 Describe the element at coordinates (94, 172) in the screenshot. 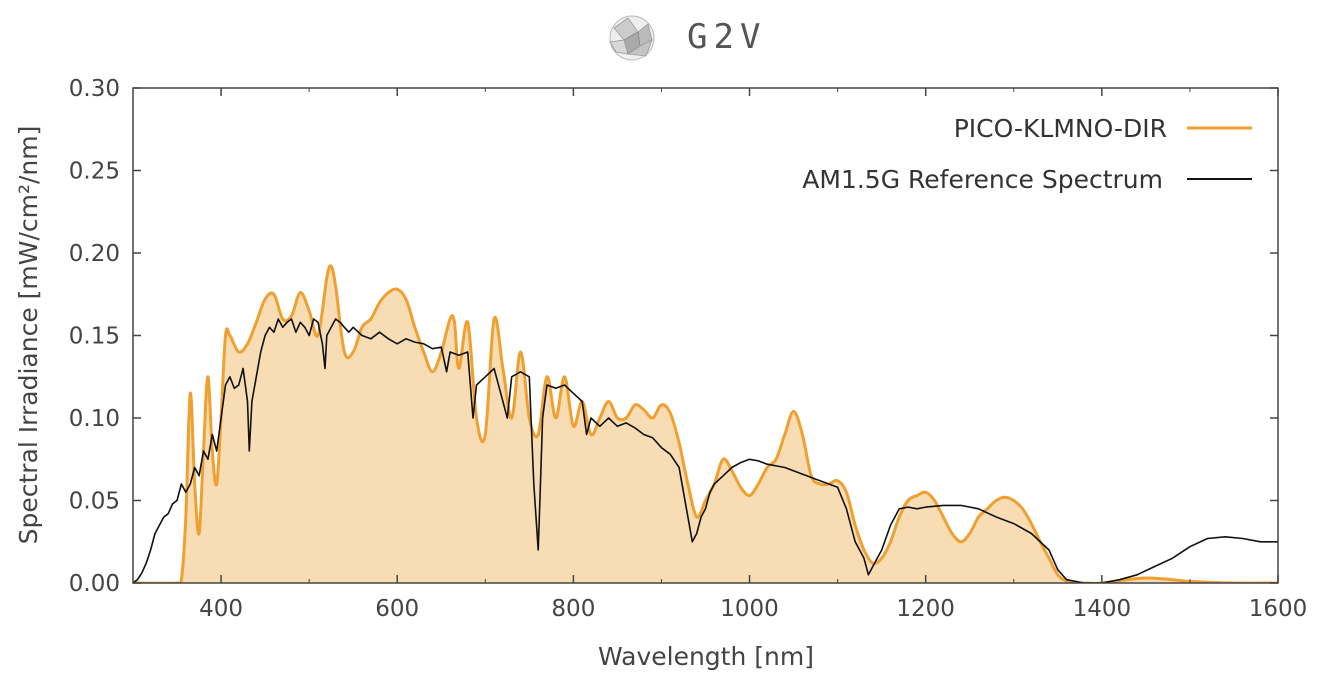

I see `y-tick-label: 0.25` at that location.